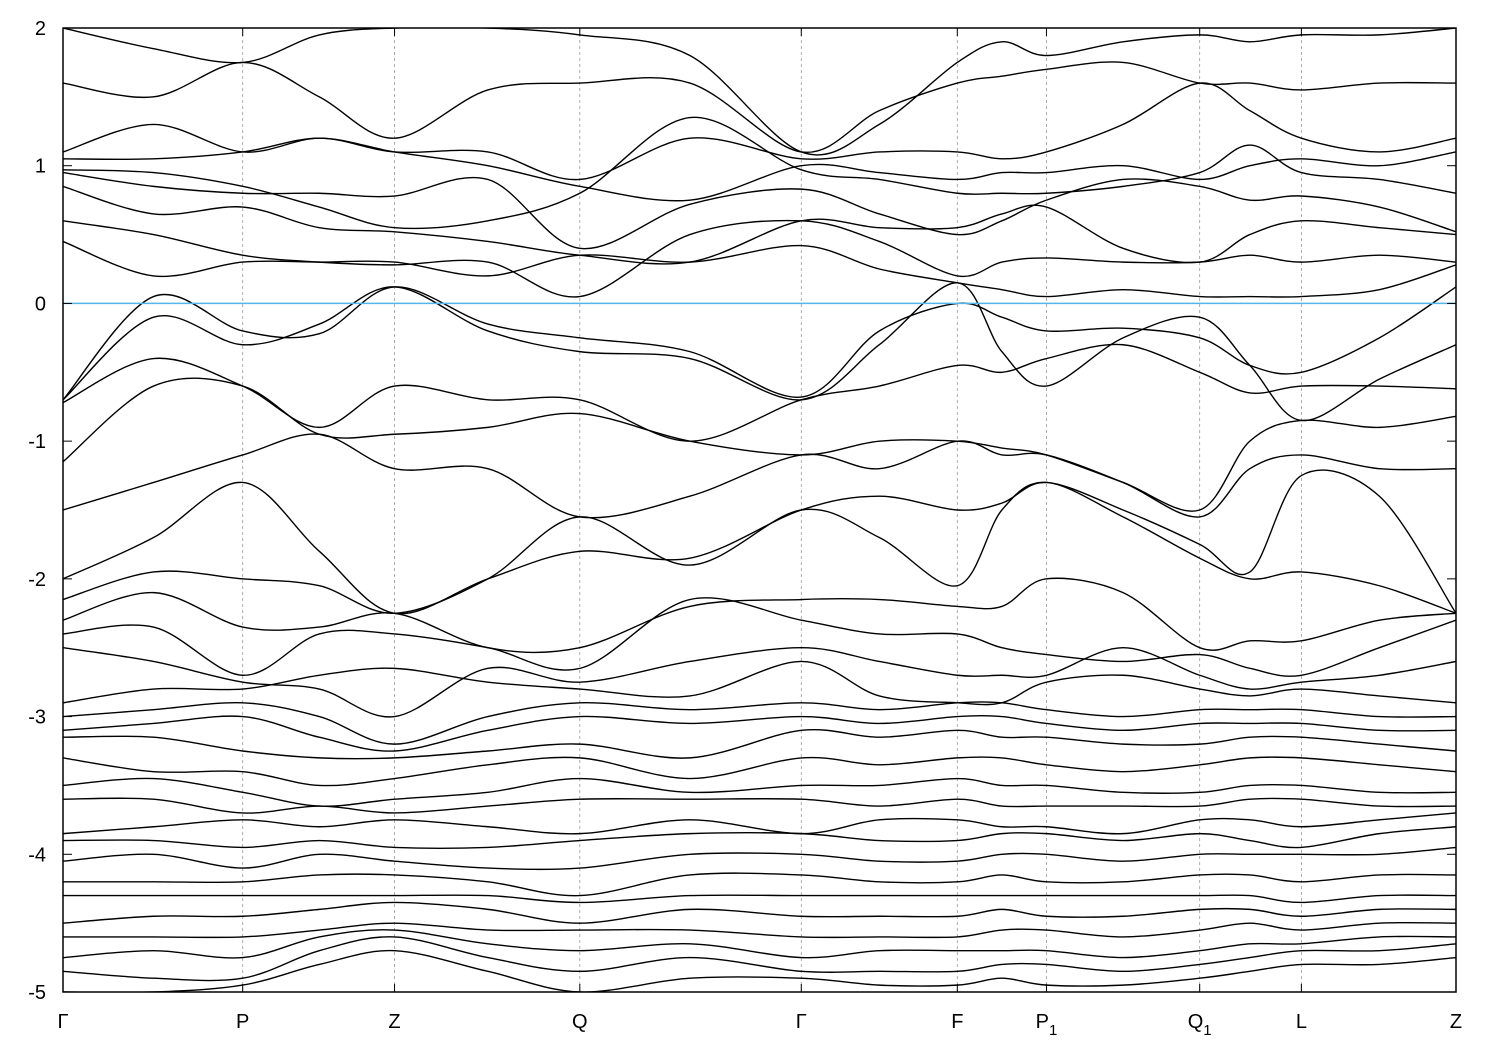  I want to click on x-tick-label: Q1, so click(1200, 1025).